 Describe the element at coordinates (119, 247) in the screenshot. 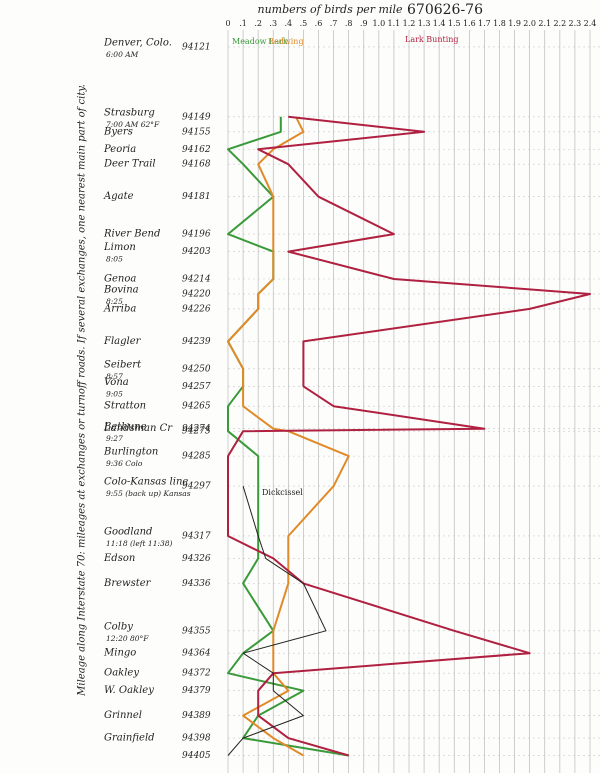

I see `station-name: Limon` at that location.